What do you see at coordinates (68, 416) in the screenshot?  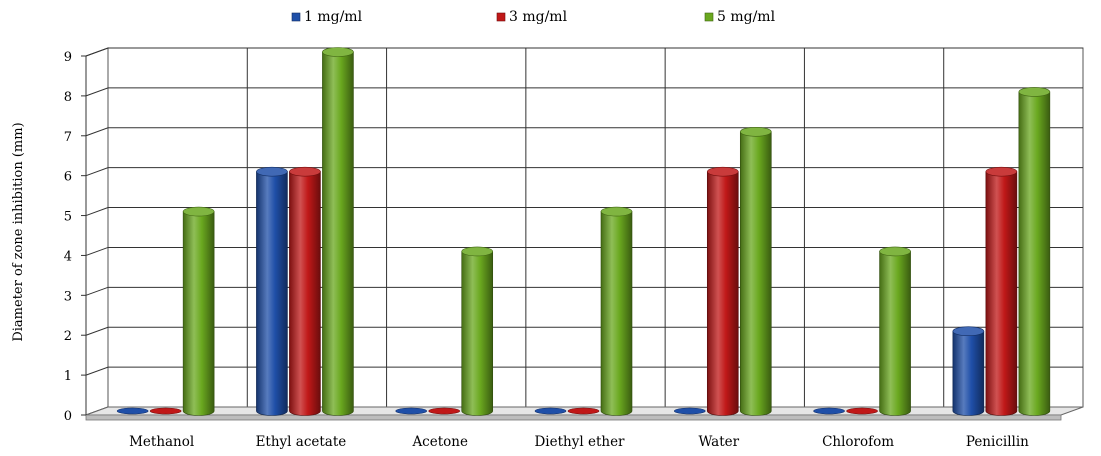 I see `y-tick-label: 0` at bounding box center [68, 416].